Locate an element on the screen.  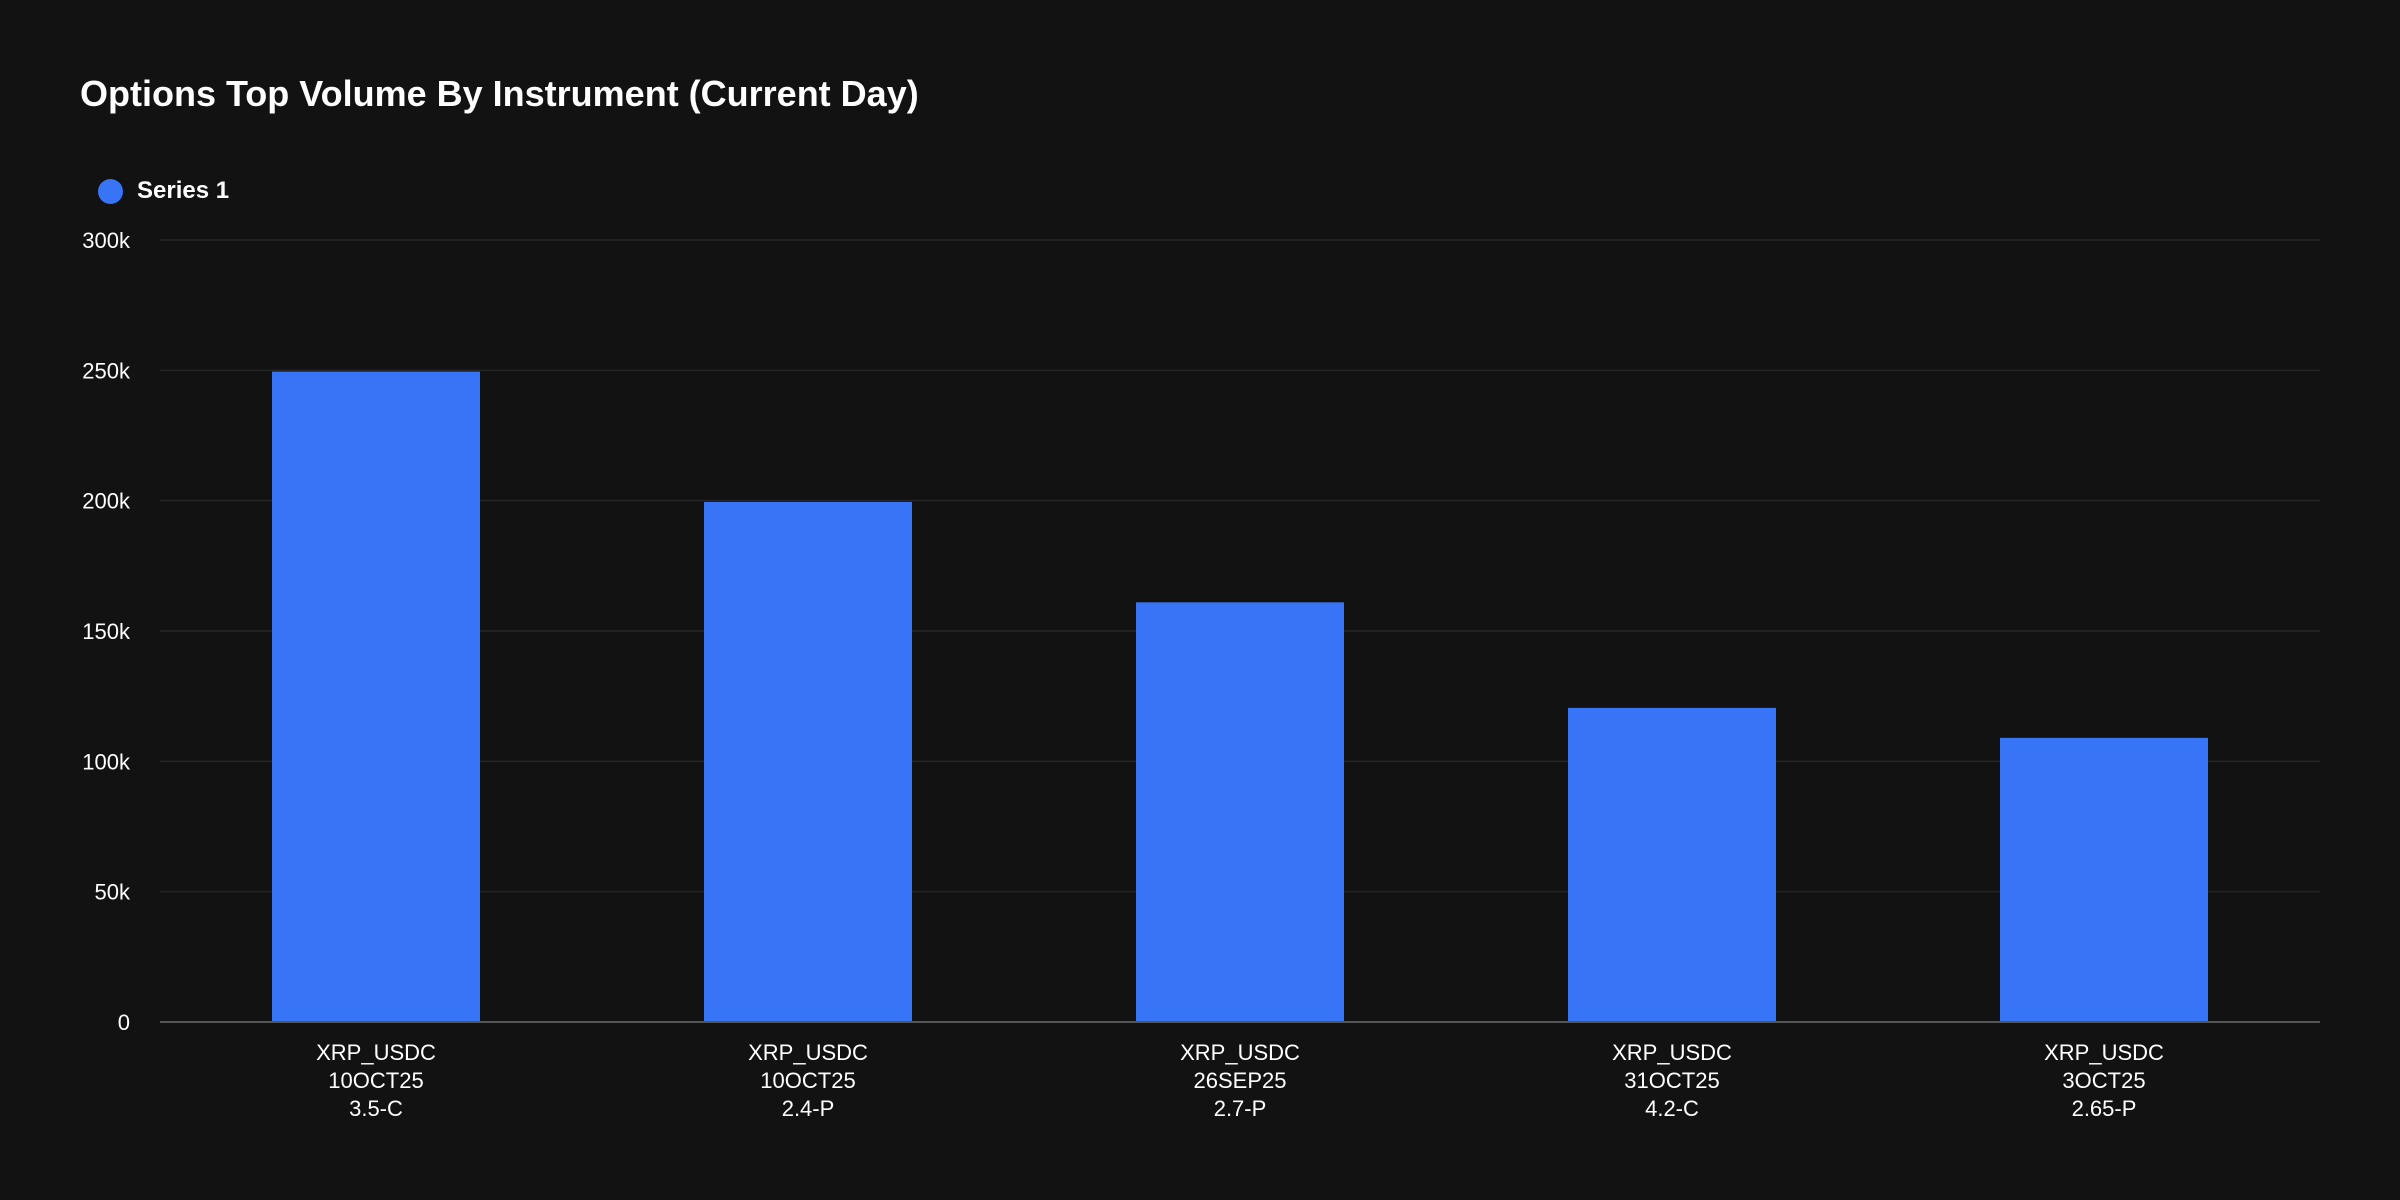
x-tick-label: XRP_USDC 10OCT25 3.5-C is located at coordinates (376, 1080).